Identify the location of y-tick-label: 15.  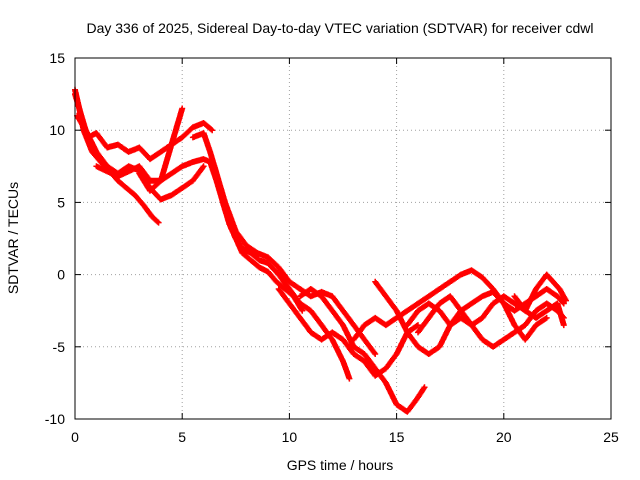
(57, 58).